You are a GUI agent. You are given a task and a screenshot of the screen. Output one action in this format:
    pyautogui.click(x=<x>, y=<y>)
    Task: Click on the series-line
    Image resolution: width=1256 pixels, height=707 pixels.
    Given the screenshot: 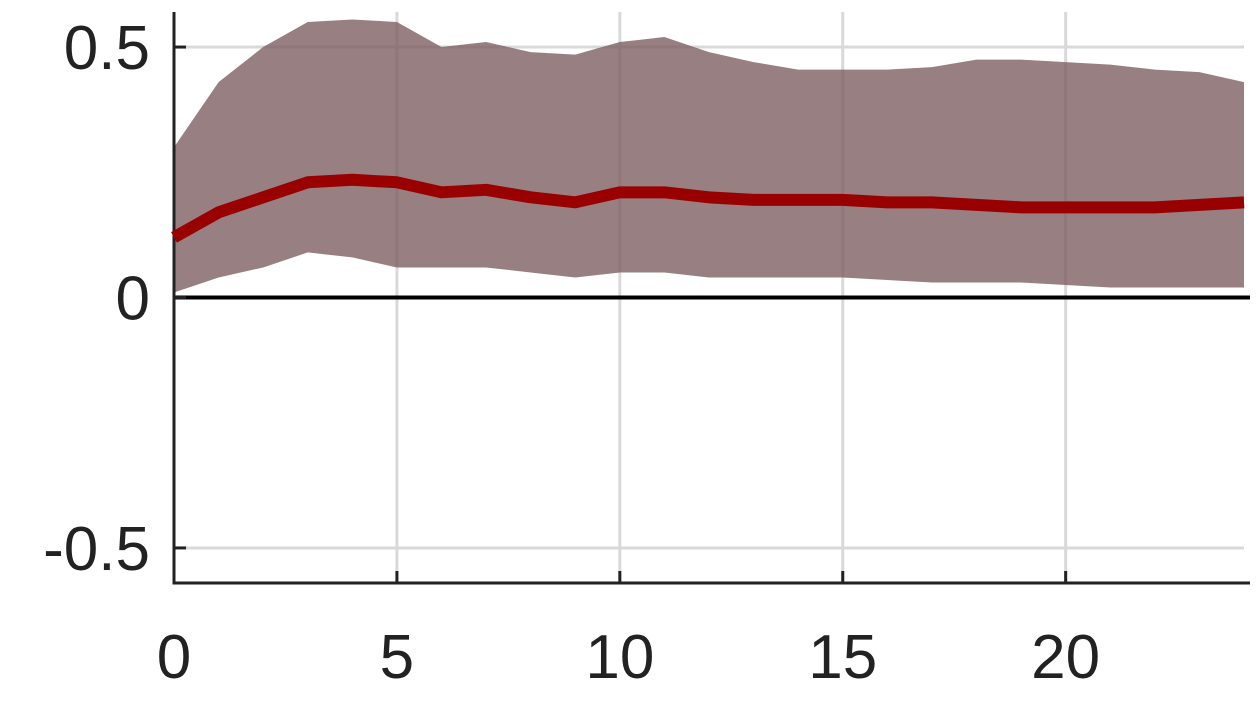 What is the action you would take?
    pyautogui.click(x=708, y=208)
    